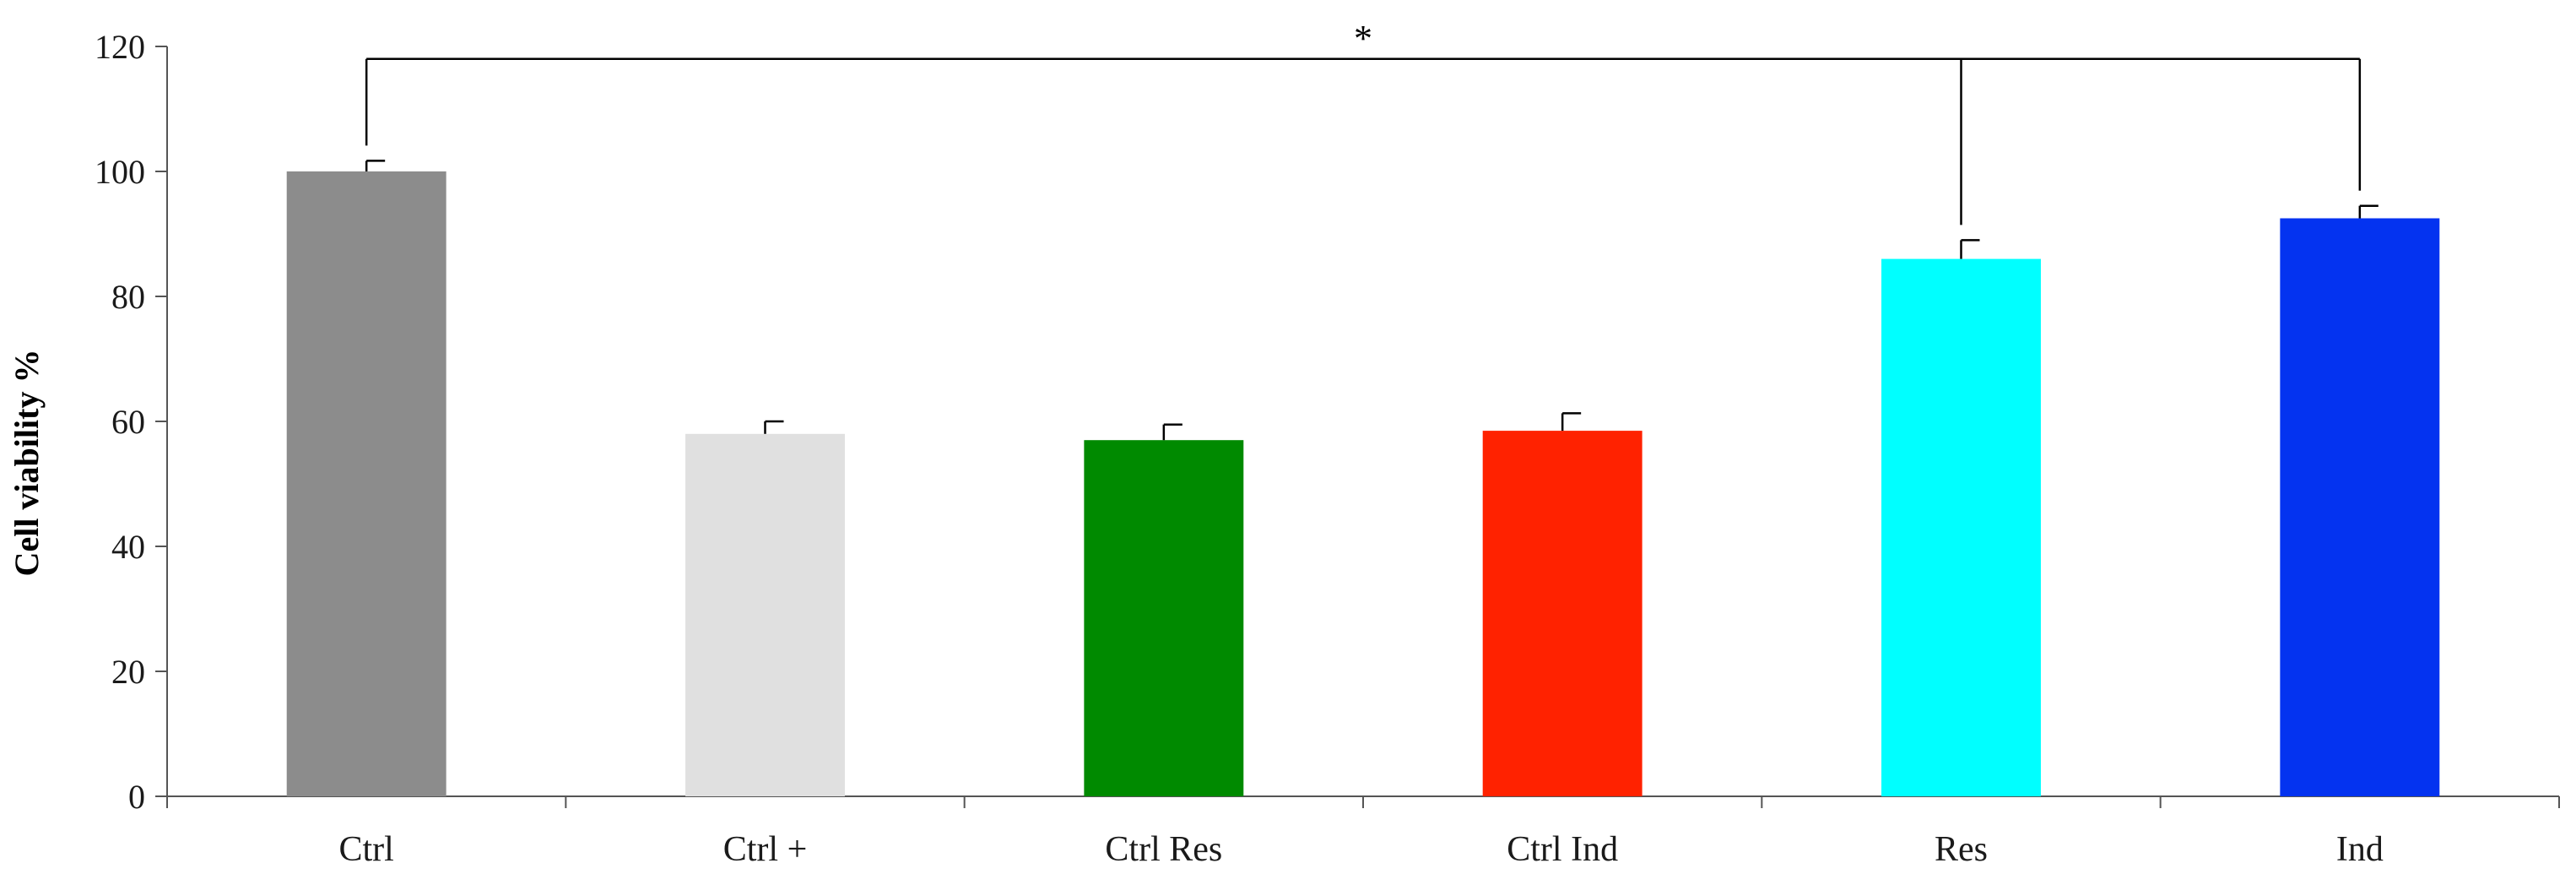 Image resolution: width=2576 pixels, height=885 pixels. I want to click on x-category-label: Ind, so click(2360, 849).